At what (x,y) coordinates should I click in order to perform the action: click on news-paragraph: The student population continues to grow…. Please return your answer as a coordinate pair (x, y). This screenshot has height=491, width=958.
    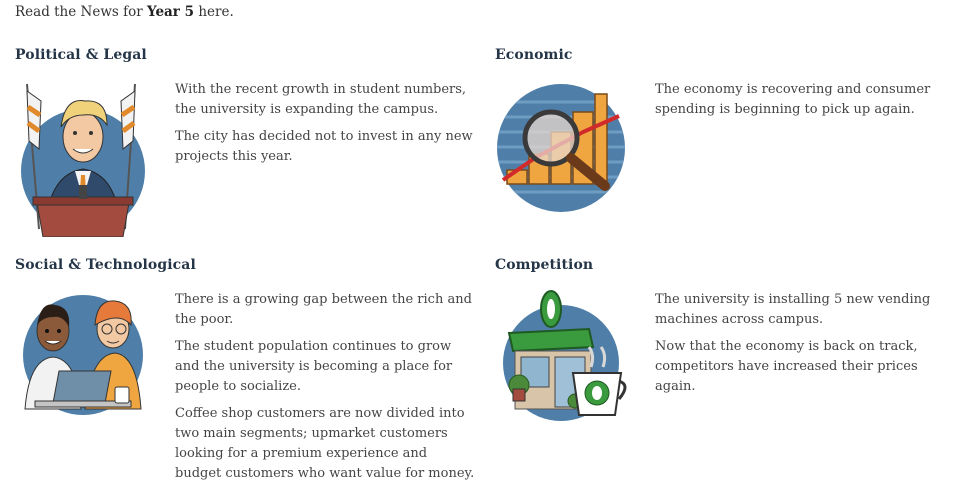
    Looking at the image, I should click on (314, 366).